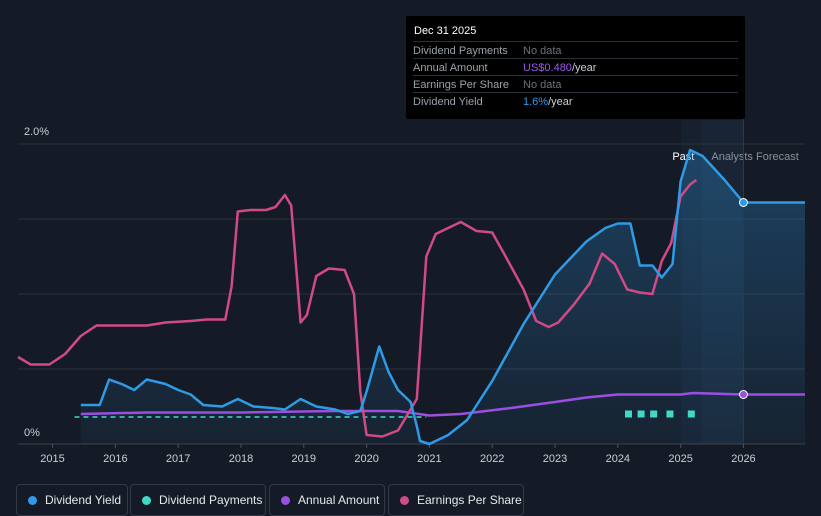  What do you see at coordinates (575, 101) in the screenshot?
I see `tooltip-row-dividend-yield: Dividend Yield 1.6%/year` at bounding box center [575, 101].